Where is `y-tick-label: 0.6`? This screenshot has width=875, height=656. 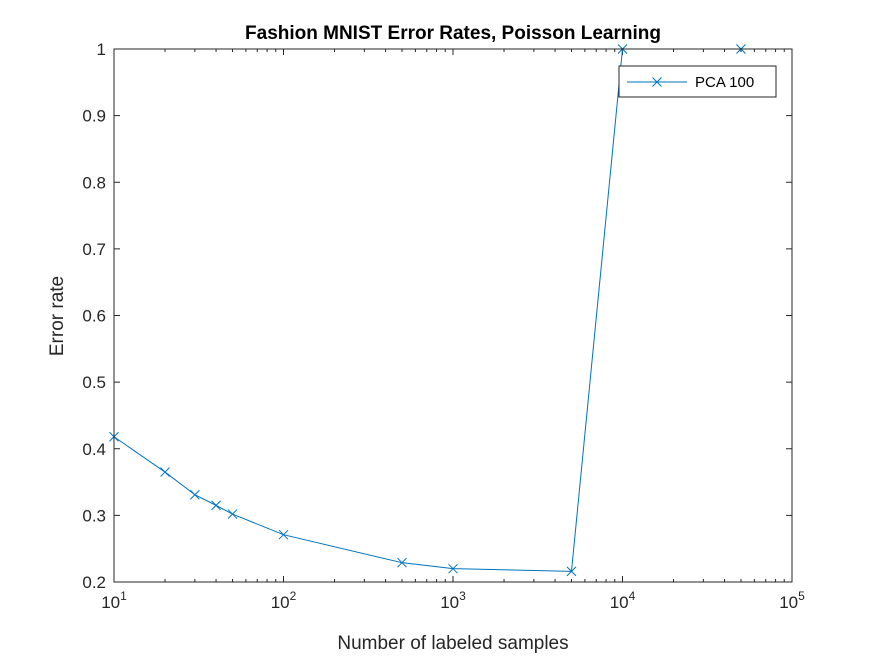 y-tick-label: 0.6 is located at coordinates (94, 316).